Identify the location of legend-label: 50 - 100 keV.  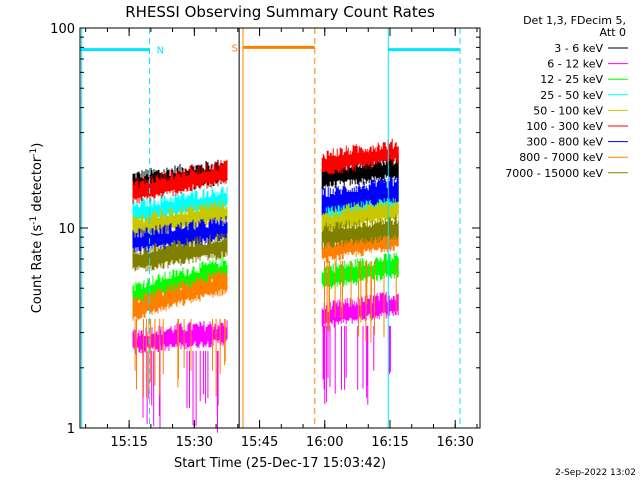
(568, 110).